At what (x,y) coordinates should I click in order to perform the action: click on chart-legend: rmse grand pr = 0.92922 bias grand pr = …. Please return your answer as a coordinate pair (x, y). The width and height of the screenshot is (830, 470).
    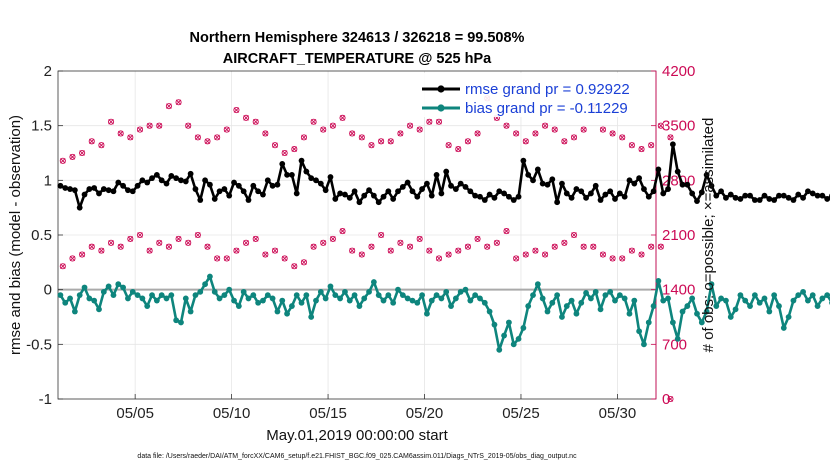
    Looking at the image, I should click on (535, 95).